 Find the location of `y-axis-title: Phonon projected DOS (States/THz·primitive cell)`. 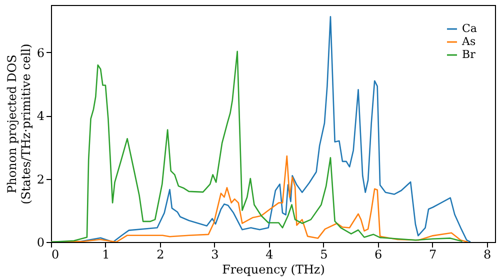

y-axis-title: Phonon projected DOS (States/THz·primitive cell) is located at coordinates (18, 124).